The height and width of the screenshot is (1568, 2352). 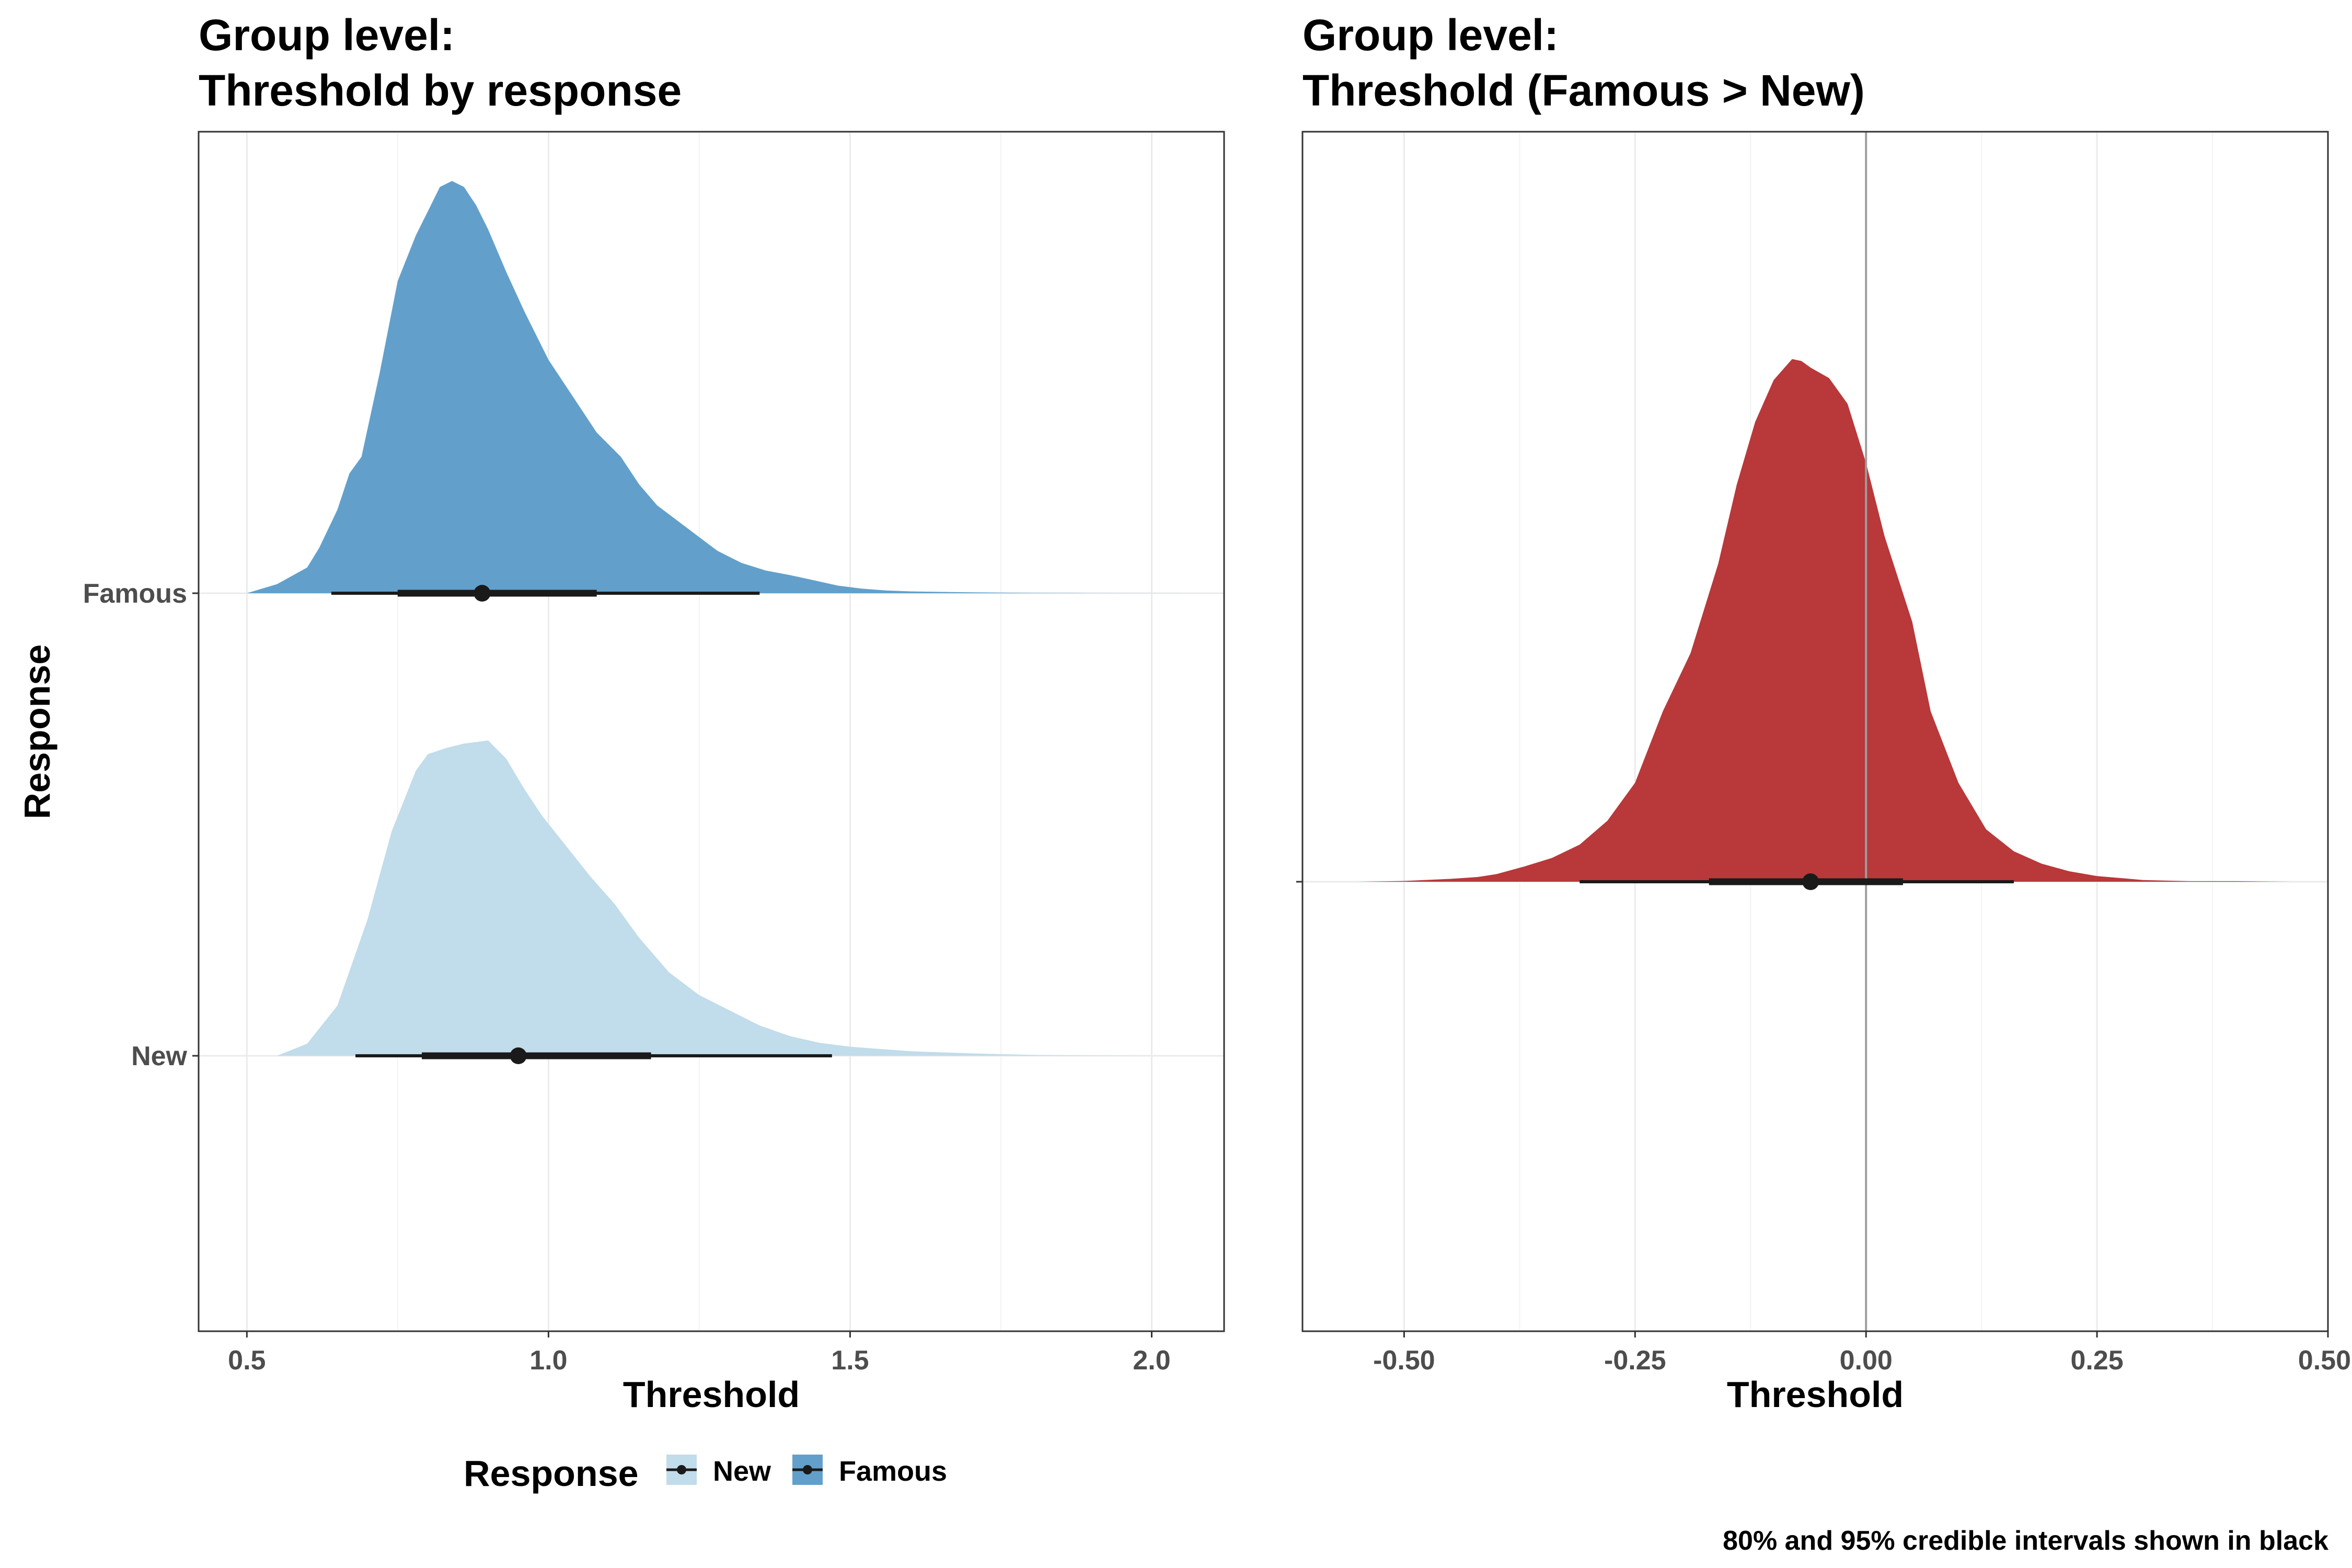 What do you see at coordinates (729, 387) in the screenshot?
I see `density-famous` at bounding box center [729, 387].